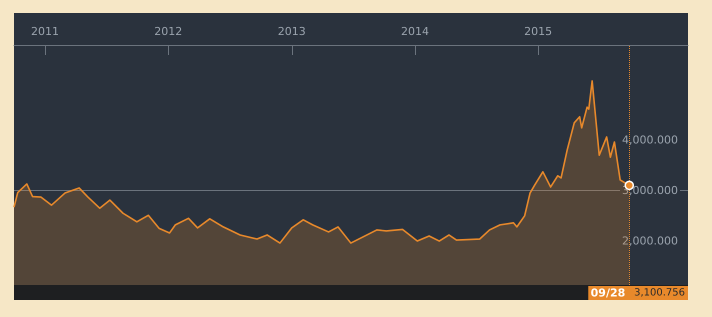  What do you see at coordinates (45, 31) in the screenshot?
I see `x-tick-label: 2011` at bounding box center [45, 31].